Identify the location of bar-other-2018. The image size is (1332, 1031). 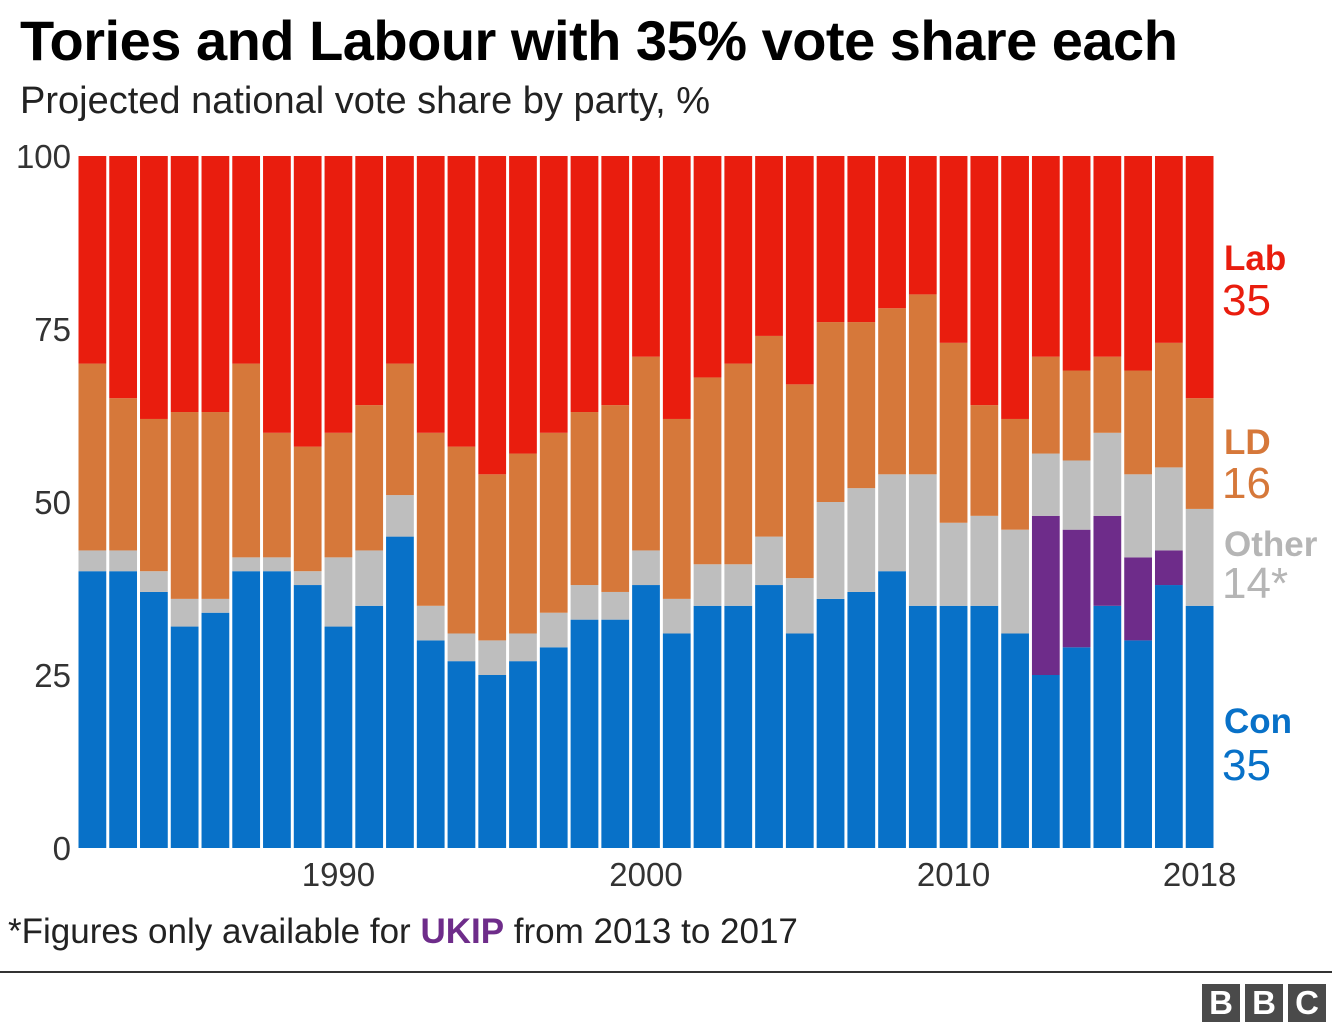
(1199, 557).